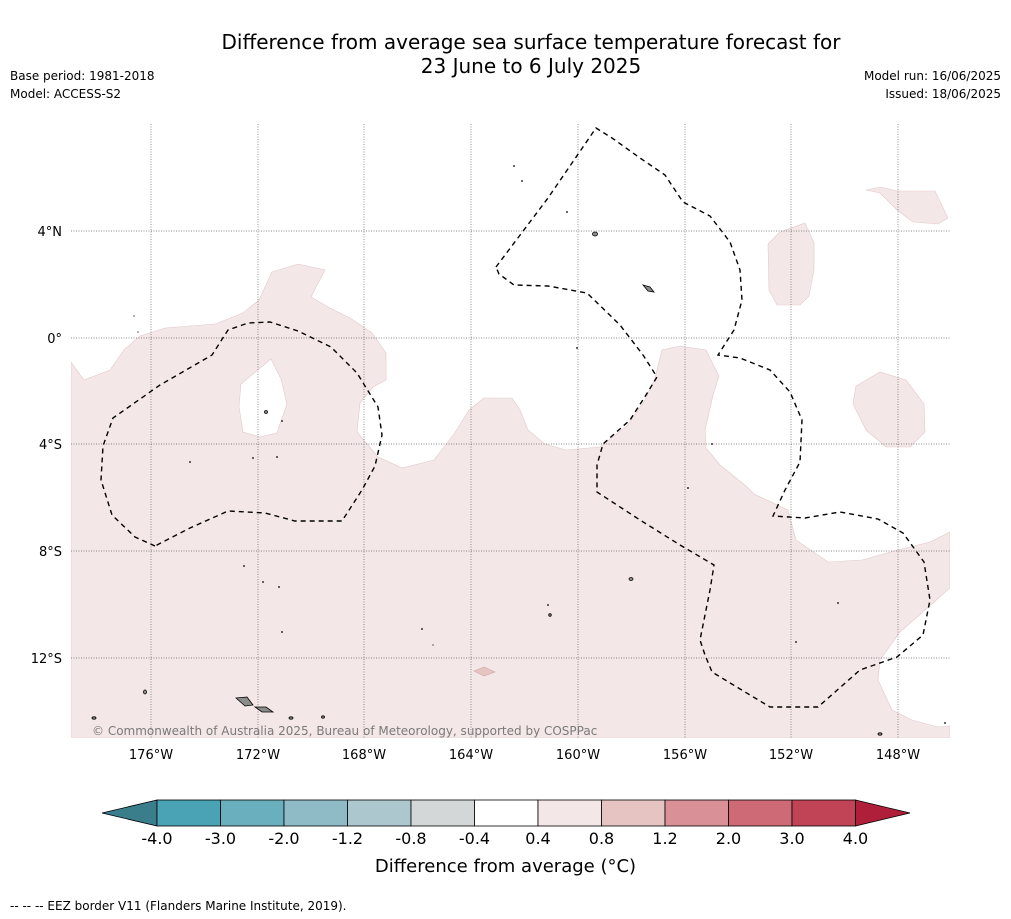  I want to click on lon-label: 164°W, so click(471, 755).